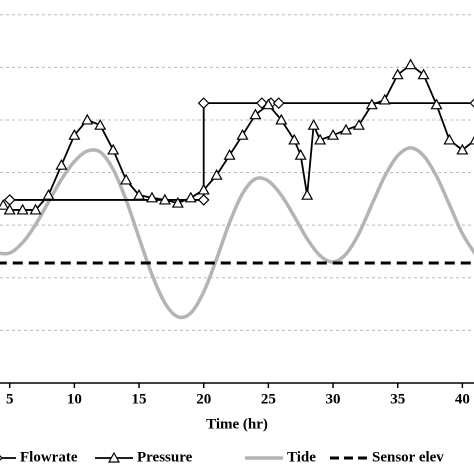 Image resolution: width=474 pixels, height=474 pixels. I want to click on x-tick-label: 20, so click(203, 399).